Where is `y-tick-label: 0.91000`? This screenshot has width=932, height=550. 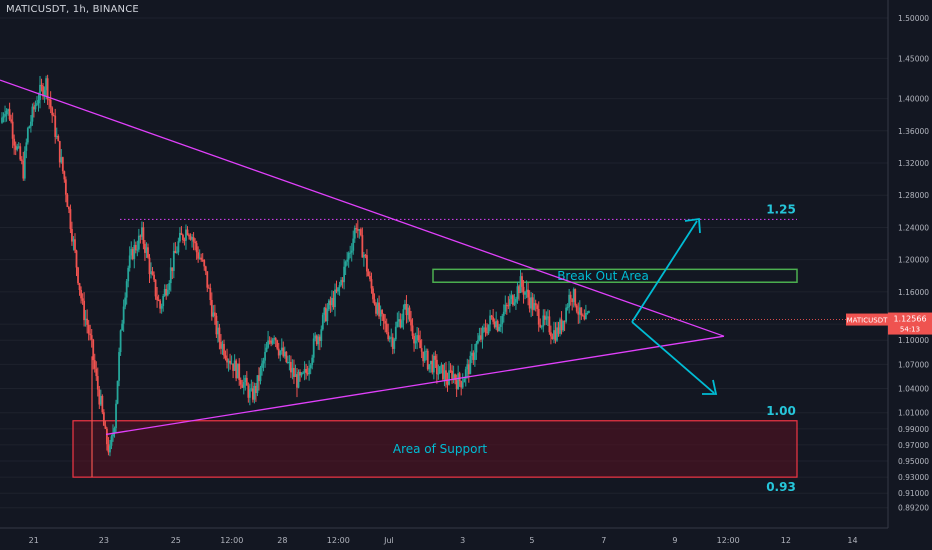
y-tick-label: 0.91000 is located at coordinates (913, 493).